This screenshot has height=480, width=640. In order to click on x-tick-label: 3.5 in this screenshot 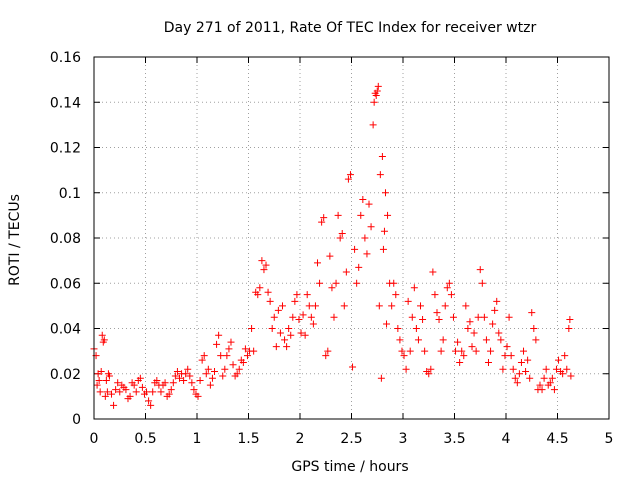, I will do `click(454, 439)`.